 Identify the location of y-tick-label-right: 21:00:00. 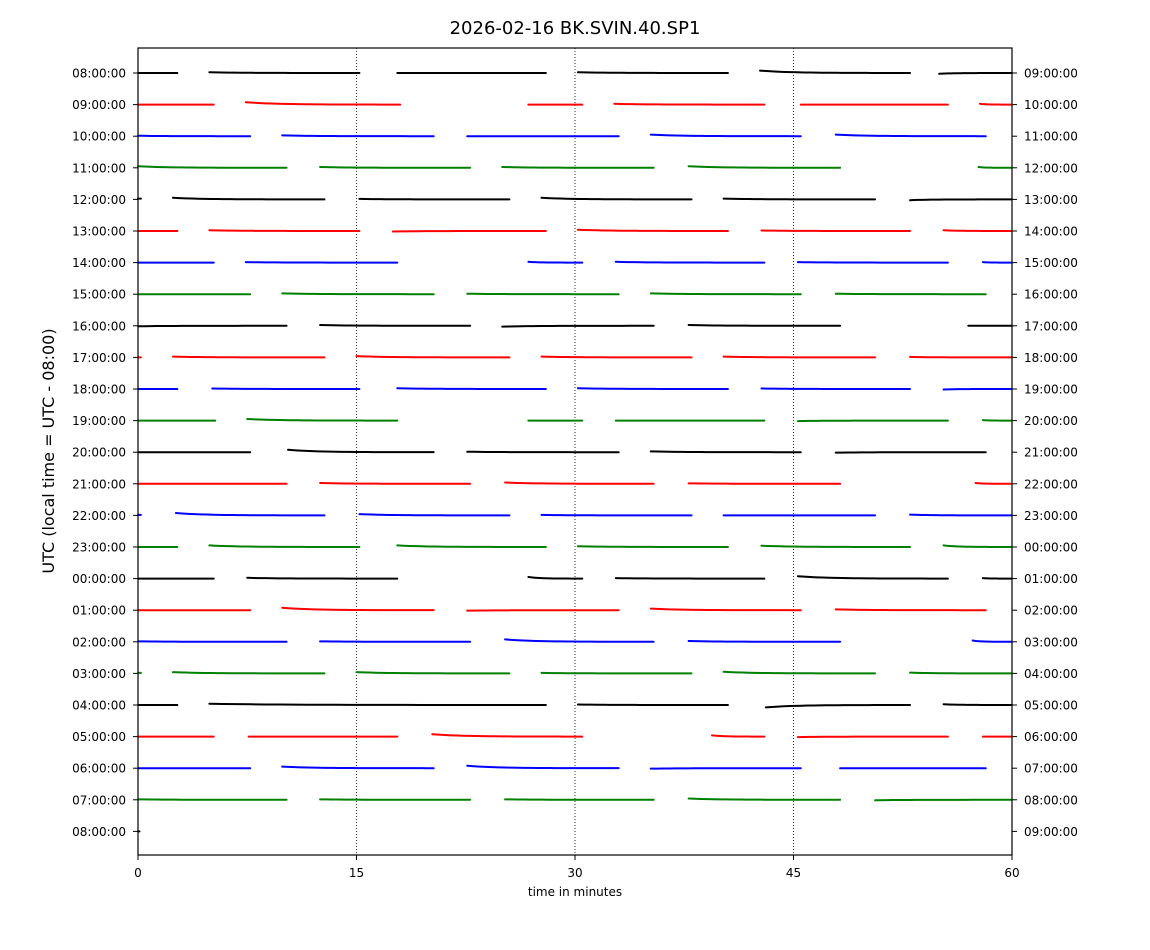
(1051, 453).